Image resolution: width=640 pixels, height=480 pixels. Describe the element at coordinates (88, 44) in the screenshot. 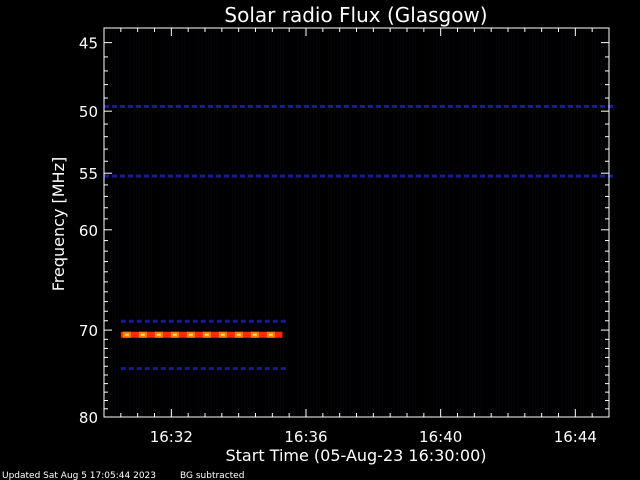

I see `y-tick-label: 45` at that location.